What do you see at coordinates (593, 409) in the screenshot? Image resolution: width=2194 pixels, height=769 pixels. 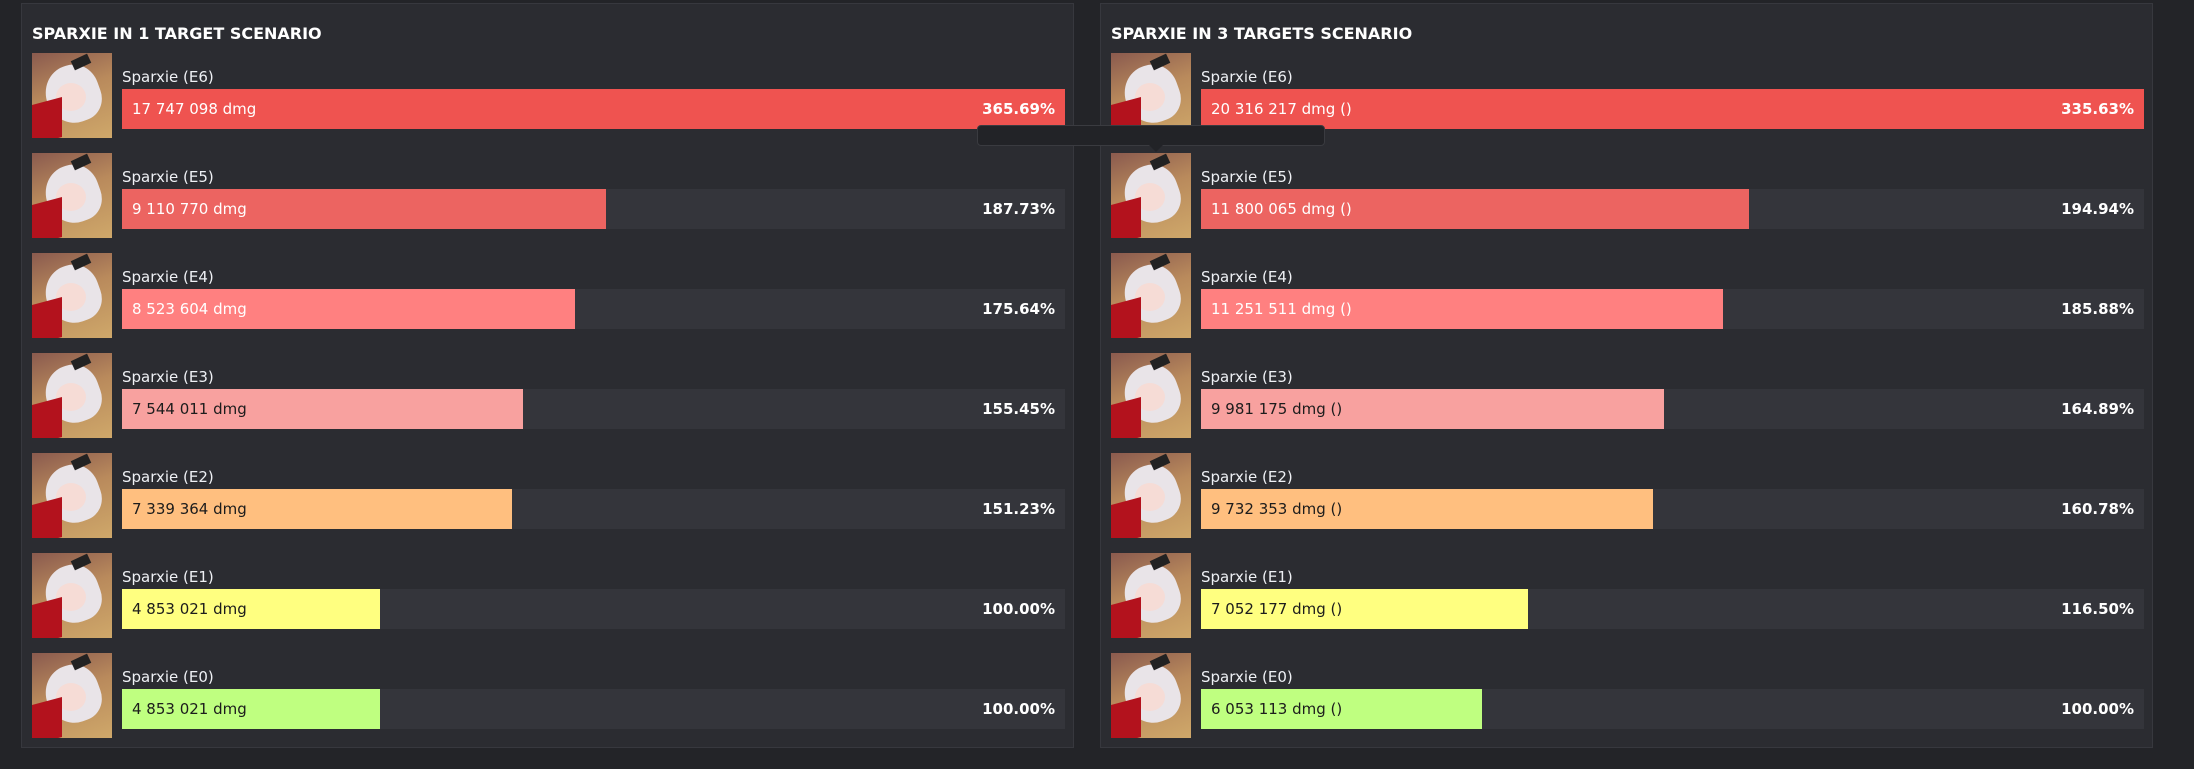 I see `damage-bar-track: 7 544 011 dmg 155.45%` at bounding box center [593, 409].